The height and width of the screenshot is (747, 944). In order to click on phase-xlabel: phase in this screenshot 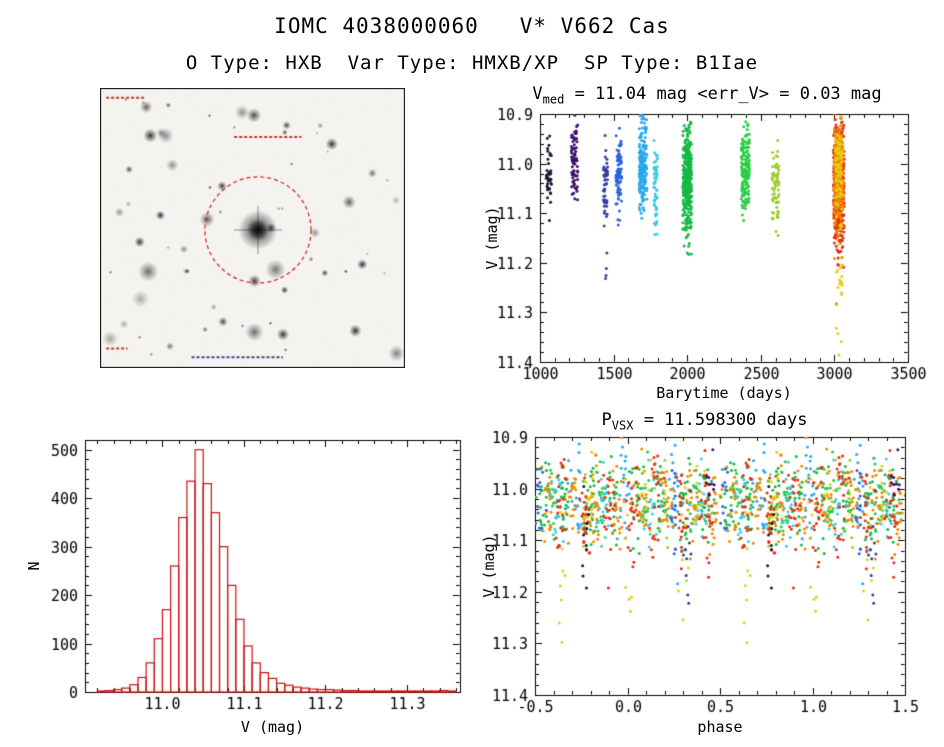, I will do `click(720, 727)`.